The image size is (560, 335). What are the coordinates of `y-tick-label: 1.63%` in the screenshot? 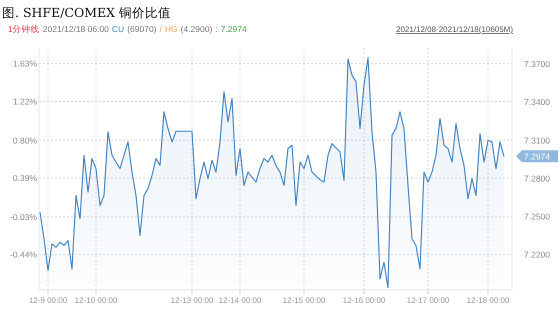 It's located at (25, 63).